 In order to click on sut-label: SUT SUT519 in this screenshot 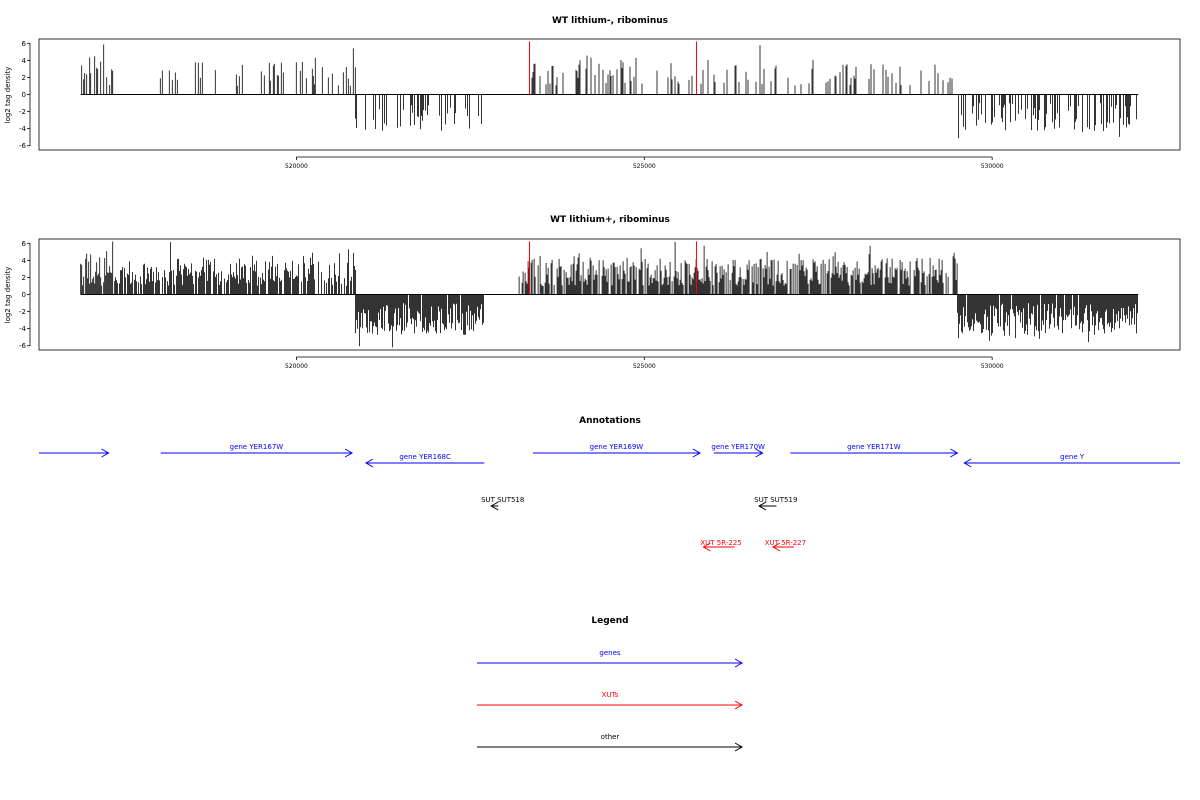, I will do `click(775, 500)`.